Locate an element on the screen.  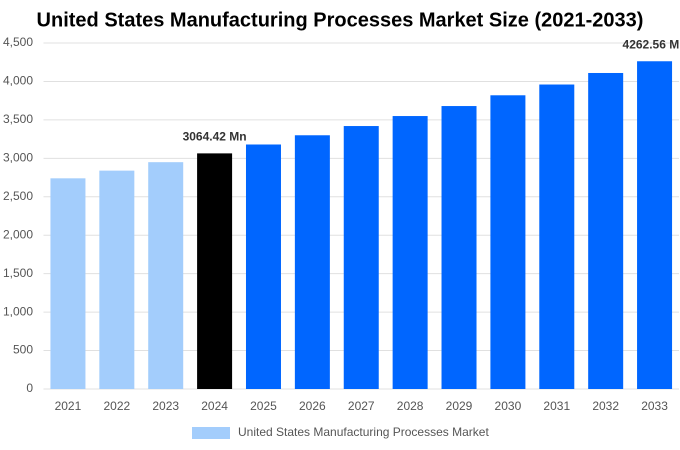
x-tick-label: 2030 is located at coordinates (508, 406).